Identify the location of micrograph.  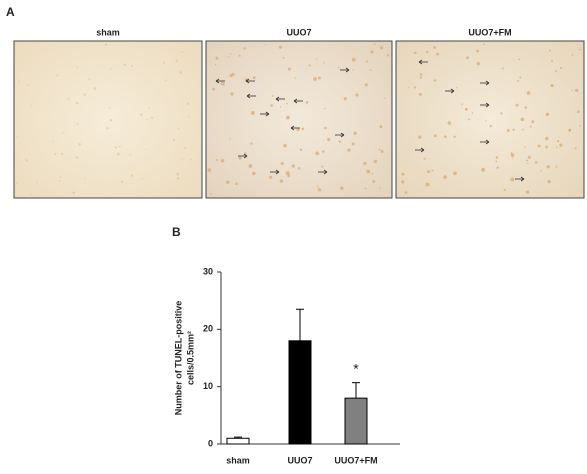
(108, 119).